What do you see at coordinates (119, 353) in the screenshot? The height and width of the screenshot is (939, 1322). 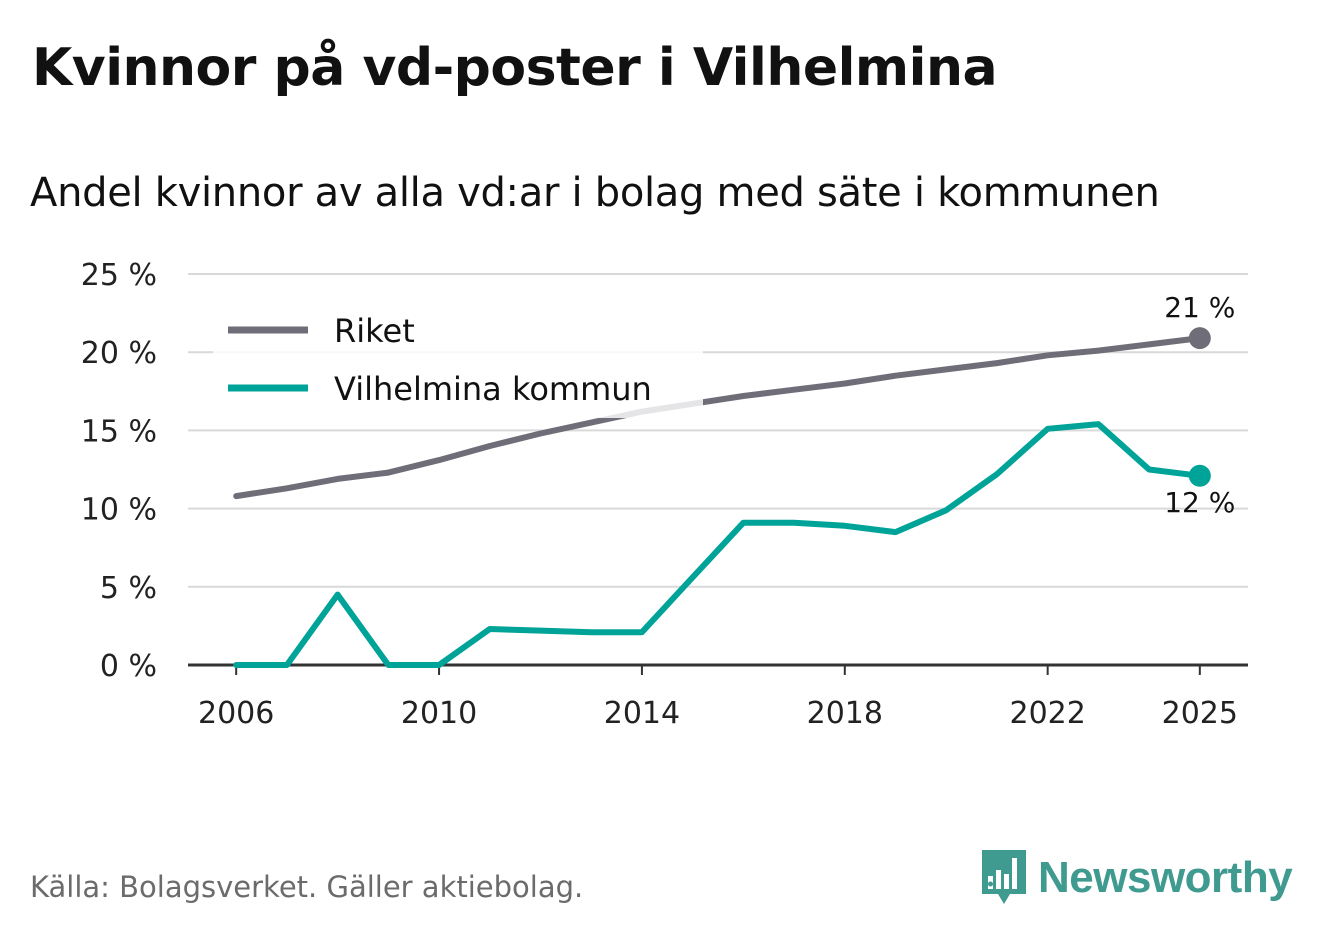 I see `y-tick-label: 20 %` at bounding box center [119, 353].